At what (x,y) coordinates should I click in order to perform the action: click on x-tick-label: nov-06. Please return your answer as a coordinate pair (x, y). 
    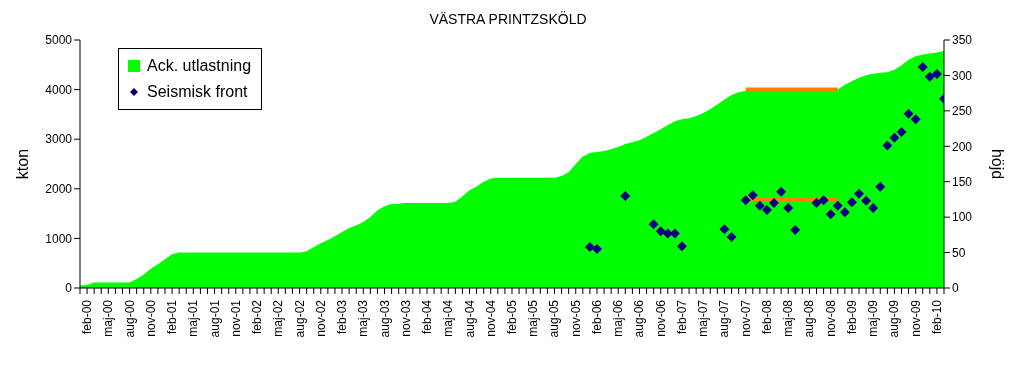
    Looking at the image, I should click on (660, 318).